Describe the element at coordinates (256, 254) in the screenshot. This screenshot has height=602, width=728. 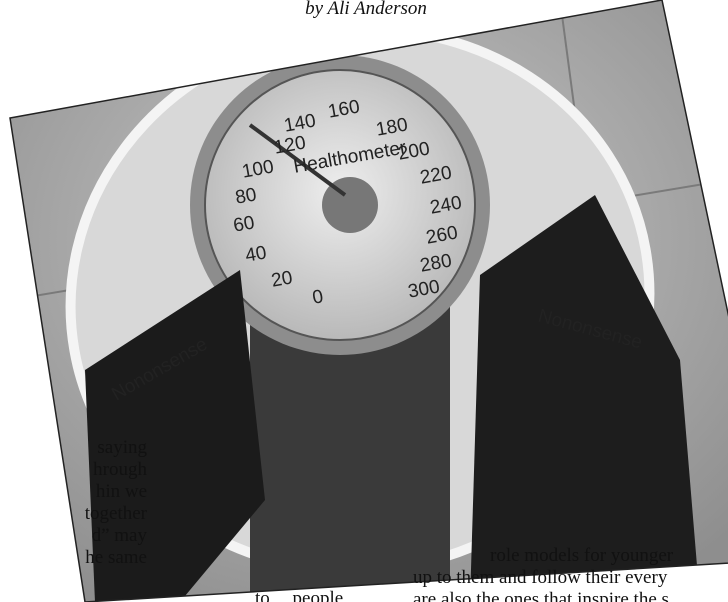
I see `dial-number: 40` at that location.